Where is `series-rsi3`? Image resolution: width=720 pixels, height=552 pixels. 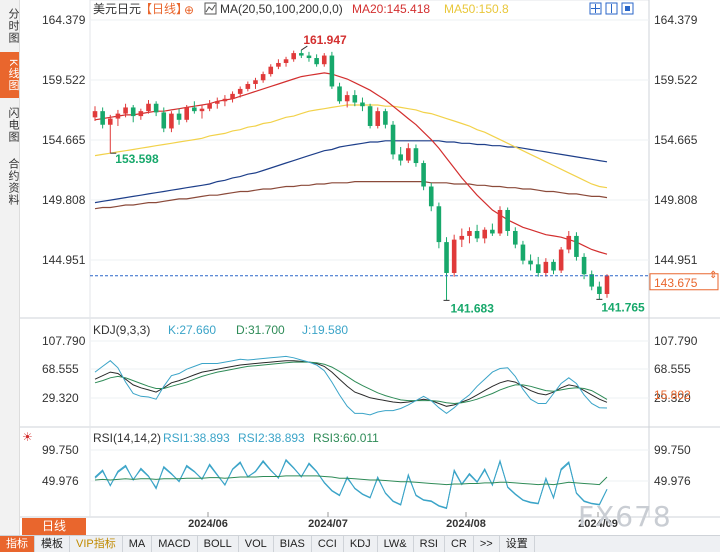
series-rsi3 is located at coordinates (351, 480).